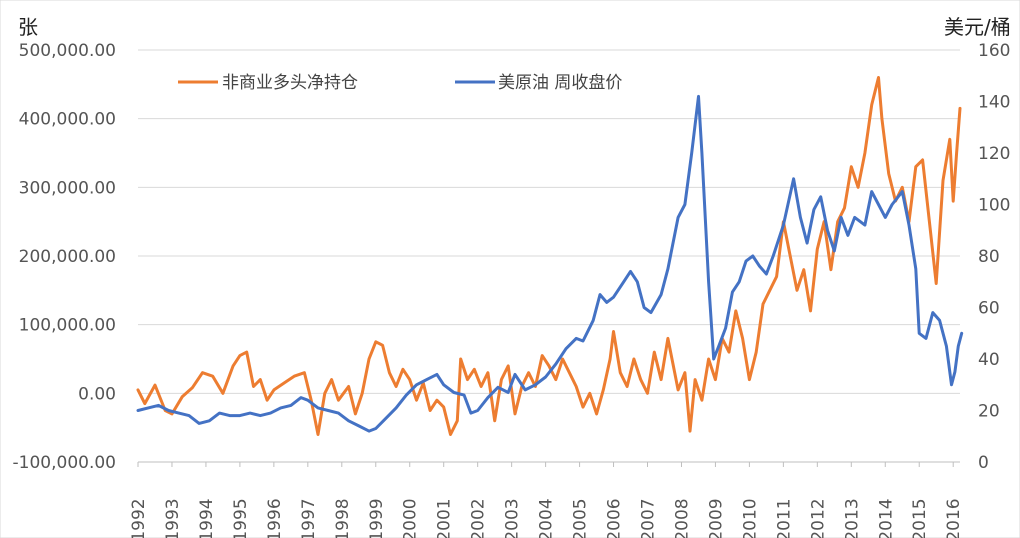 The height and width of the screenshot is (538, 1020). Describe the element at coordinates (994, 51) in the screenshot. I see `right-tick-label: 160` at that location.